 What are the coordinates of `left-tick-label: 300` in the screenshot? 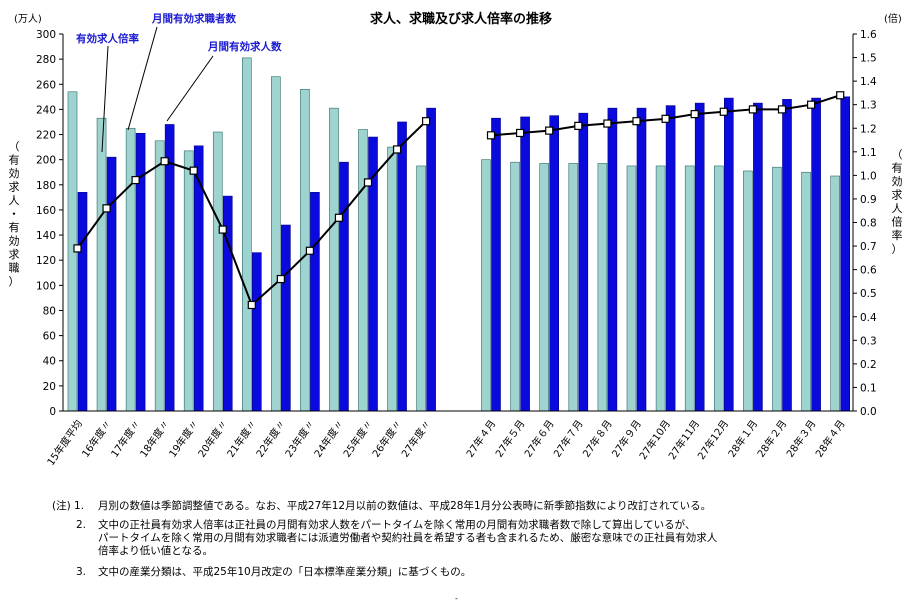 It's located at (46, 35).